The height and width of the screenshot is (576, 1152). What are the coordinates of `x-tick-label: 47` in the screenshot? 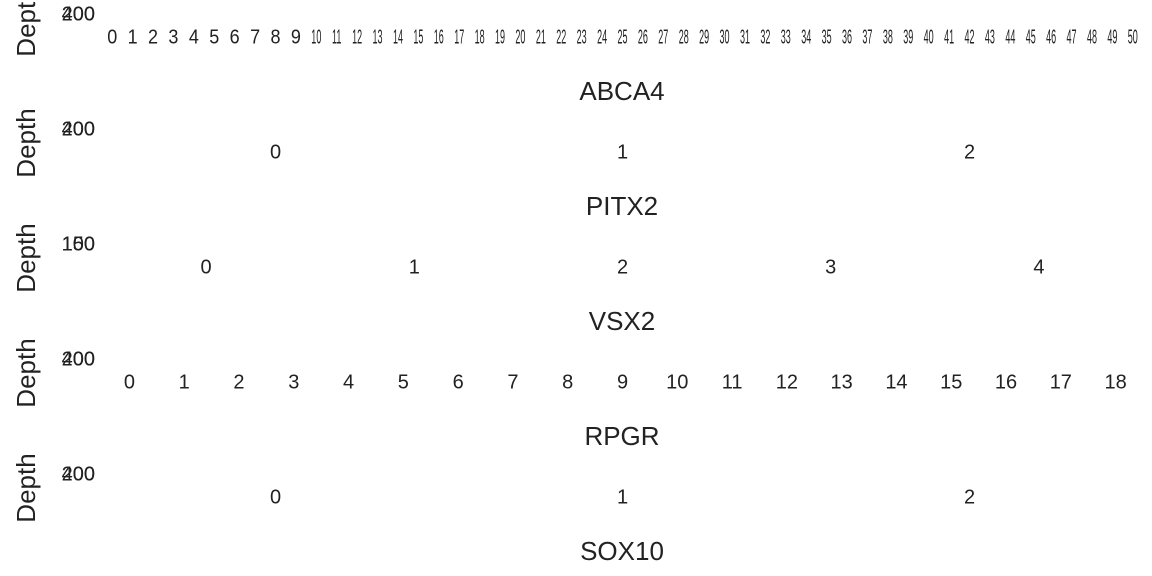 It's located at (1072, 38).